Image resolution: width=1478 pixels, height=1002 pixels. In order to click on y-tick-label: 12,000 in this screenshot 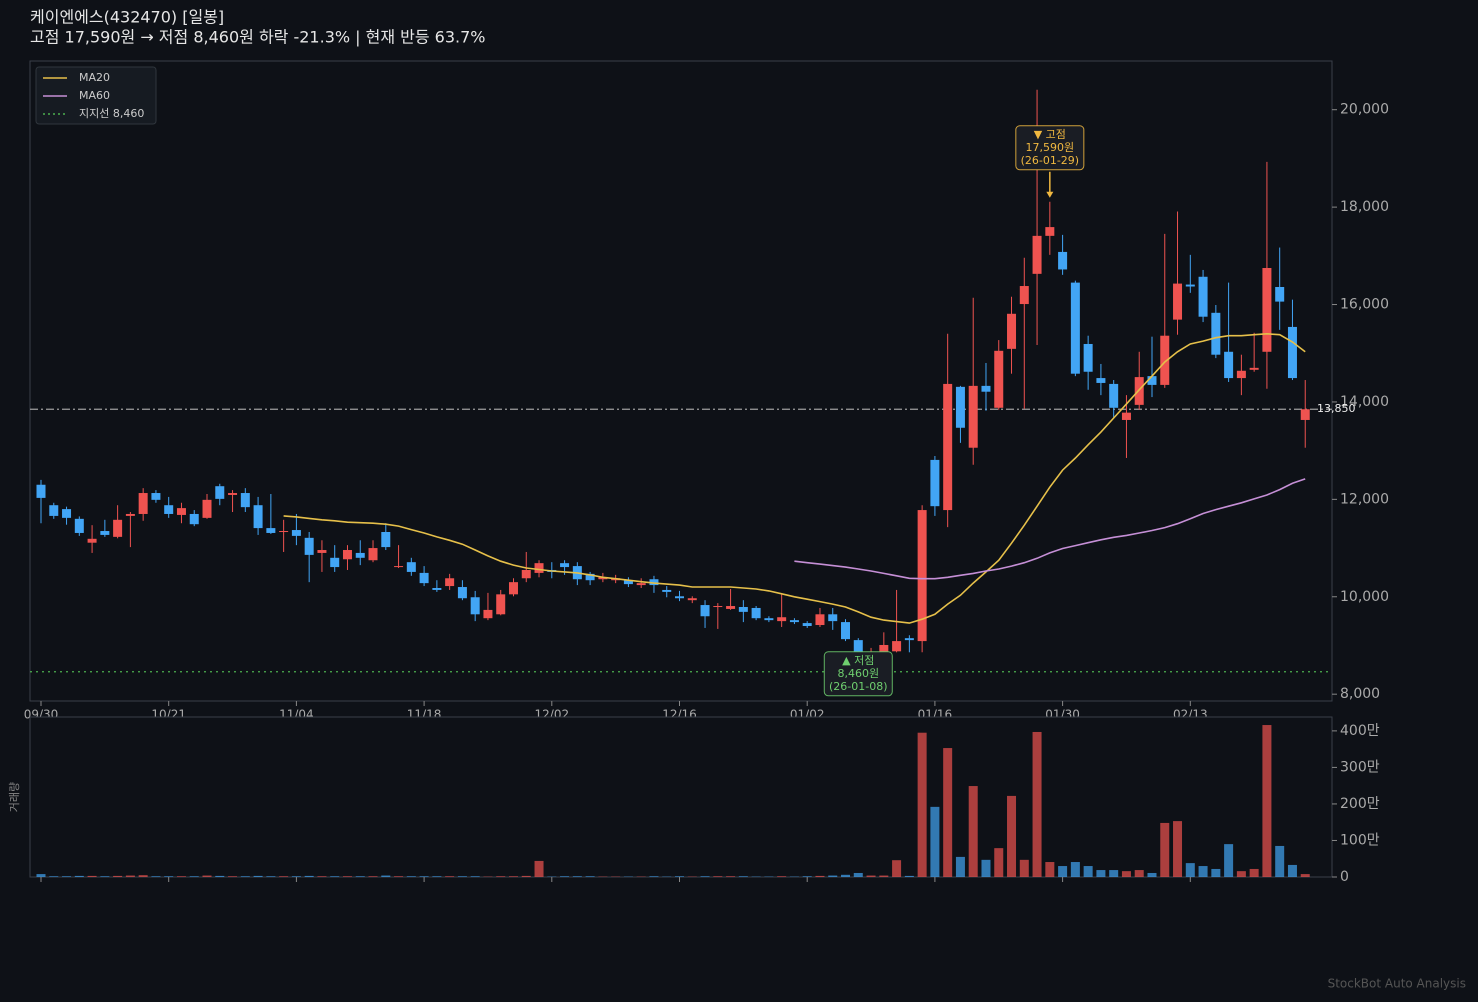, I will do `click(1364, 499)`.